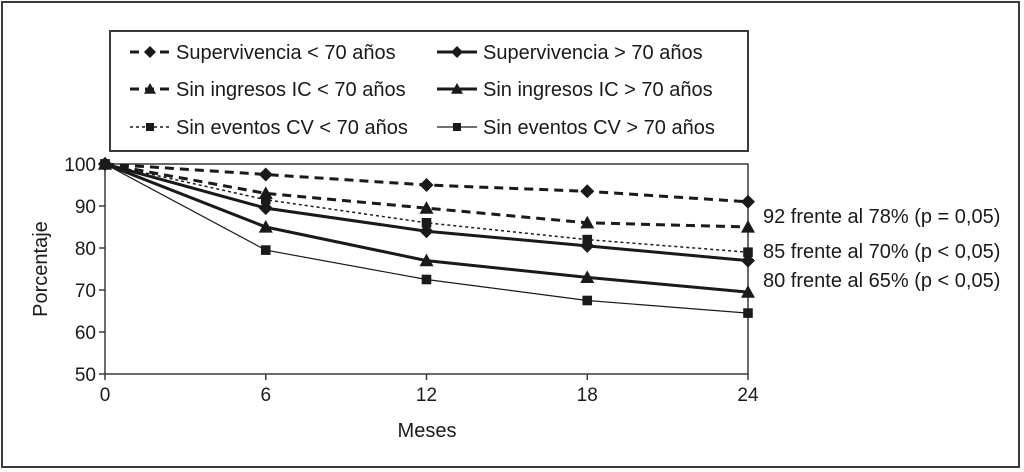 The height and width of the screenshot is (472, 1024). What do you see at coordinates (85, 249) in the screenshot?
I see `y-tick-label: 80` at bounding box center [85, 249].